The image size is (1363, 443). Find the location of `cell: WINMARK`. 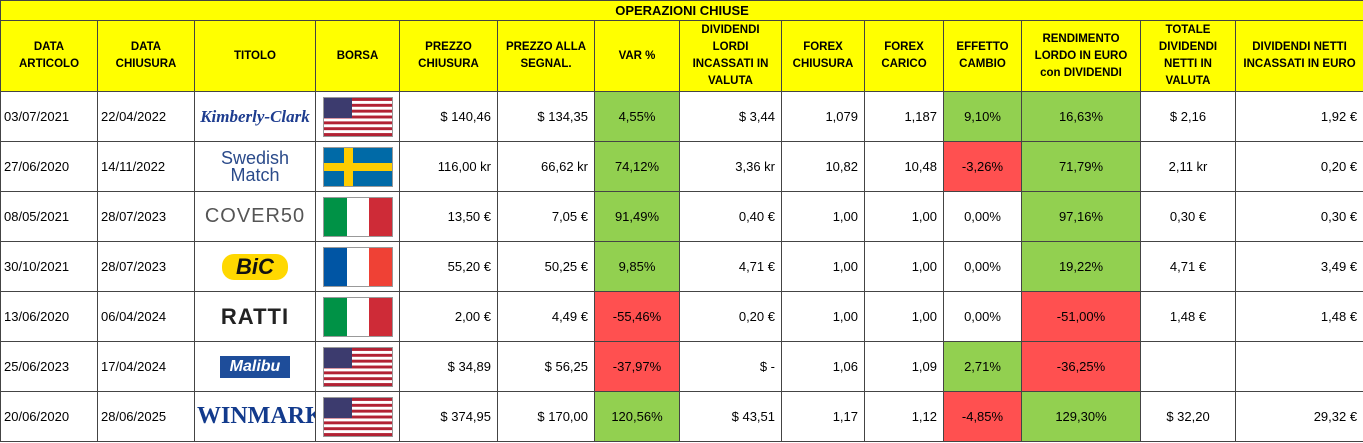

cell: WINMARK is located at coordinates (255, 416).